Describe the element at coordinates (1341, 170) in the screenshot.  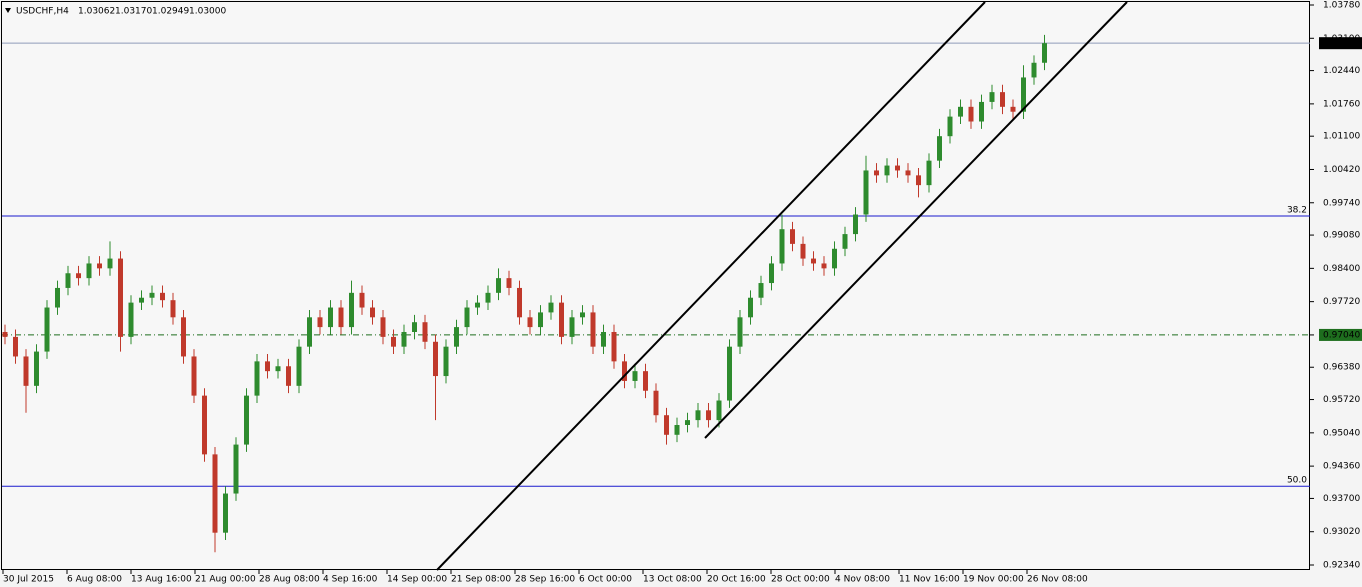
I see `y-tick-label: 1.00420` at that location.